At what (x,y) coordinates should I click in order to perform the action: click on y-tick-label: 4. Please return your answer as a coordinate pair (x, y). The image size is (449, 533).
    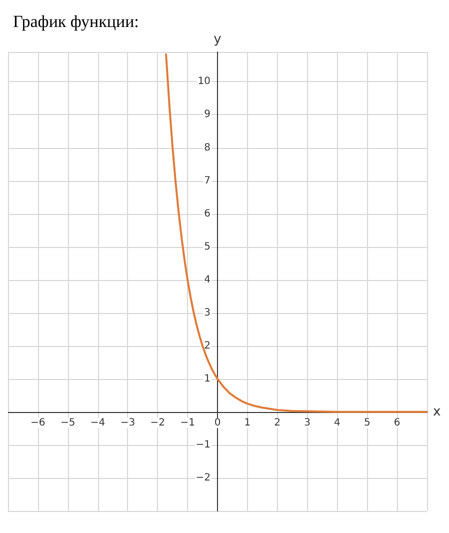
    Looking at the image, I should click on (207, 280).